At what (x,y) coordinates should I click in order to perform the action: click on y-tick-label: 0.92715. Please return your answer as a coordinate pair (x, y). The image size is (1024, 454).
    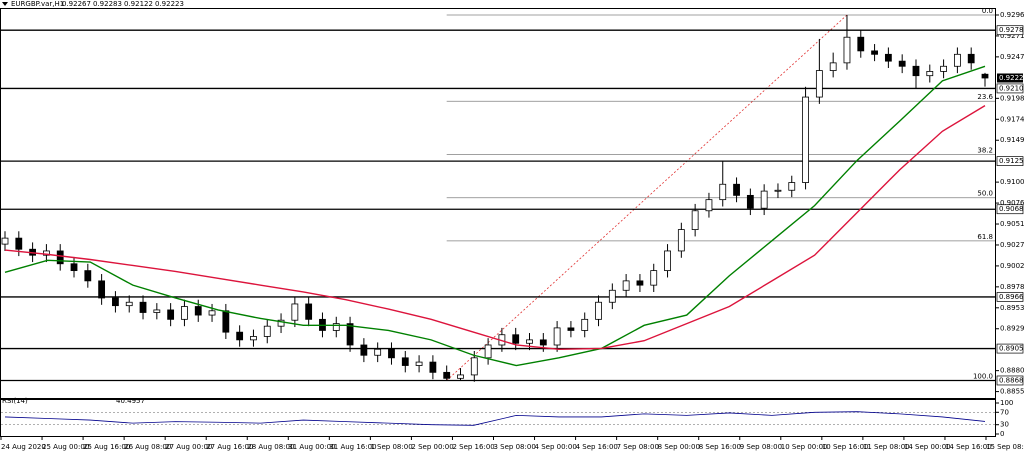
    Looking at the image, I should click on (1012, 36).